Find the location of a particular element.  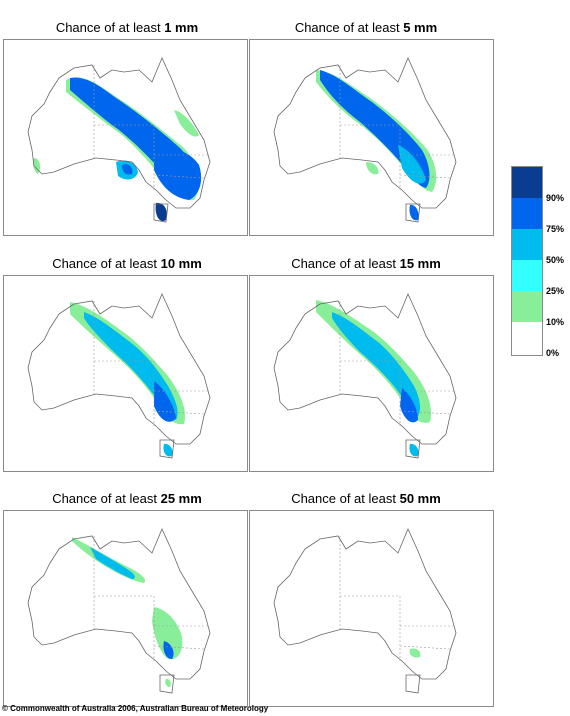

map-panel-5mm is located at coordinates (371, 137).